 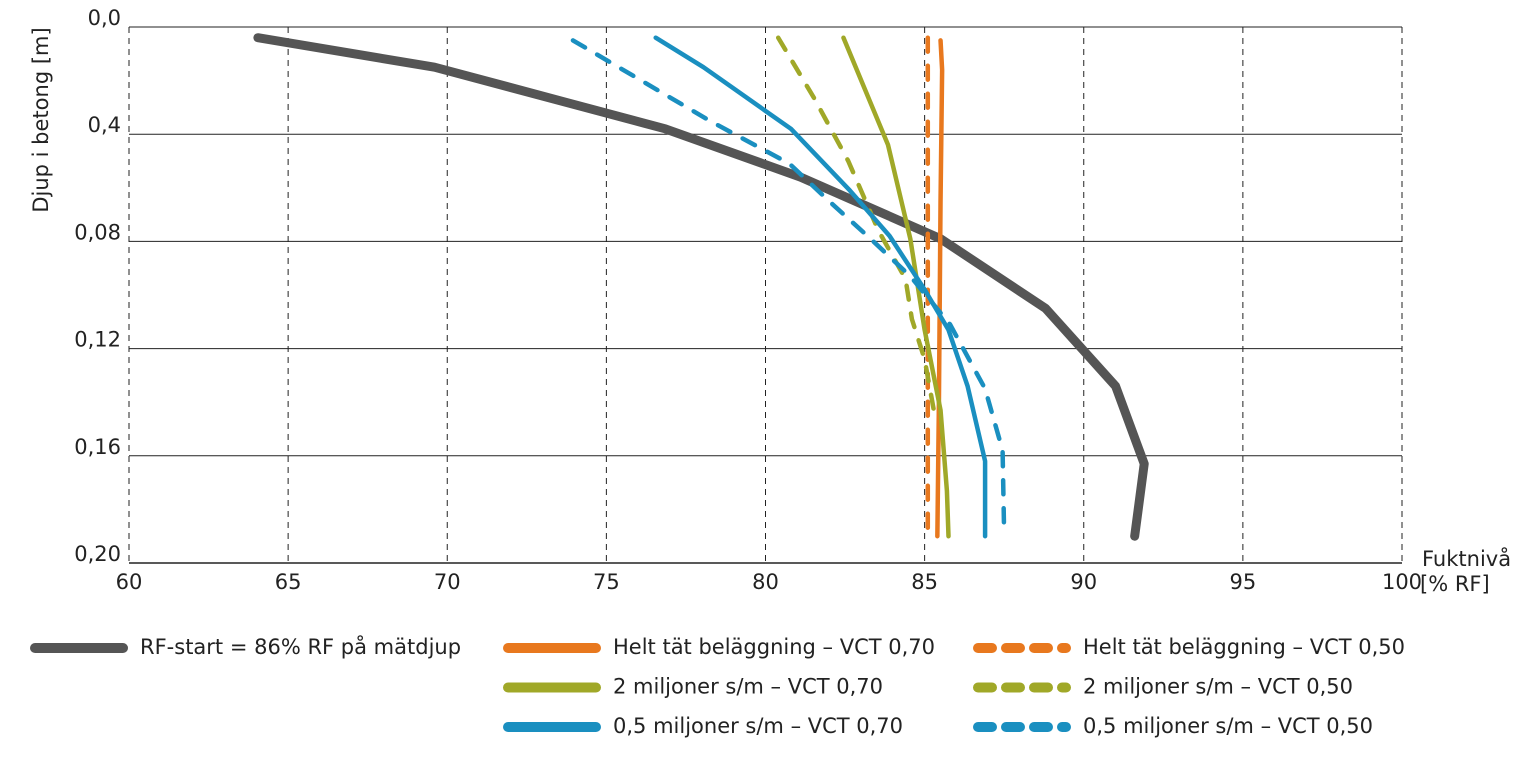 I want to click on x-tick-label: 70, so click(x=447, y=582).